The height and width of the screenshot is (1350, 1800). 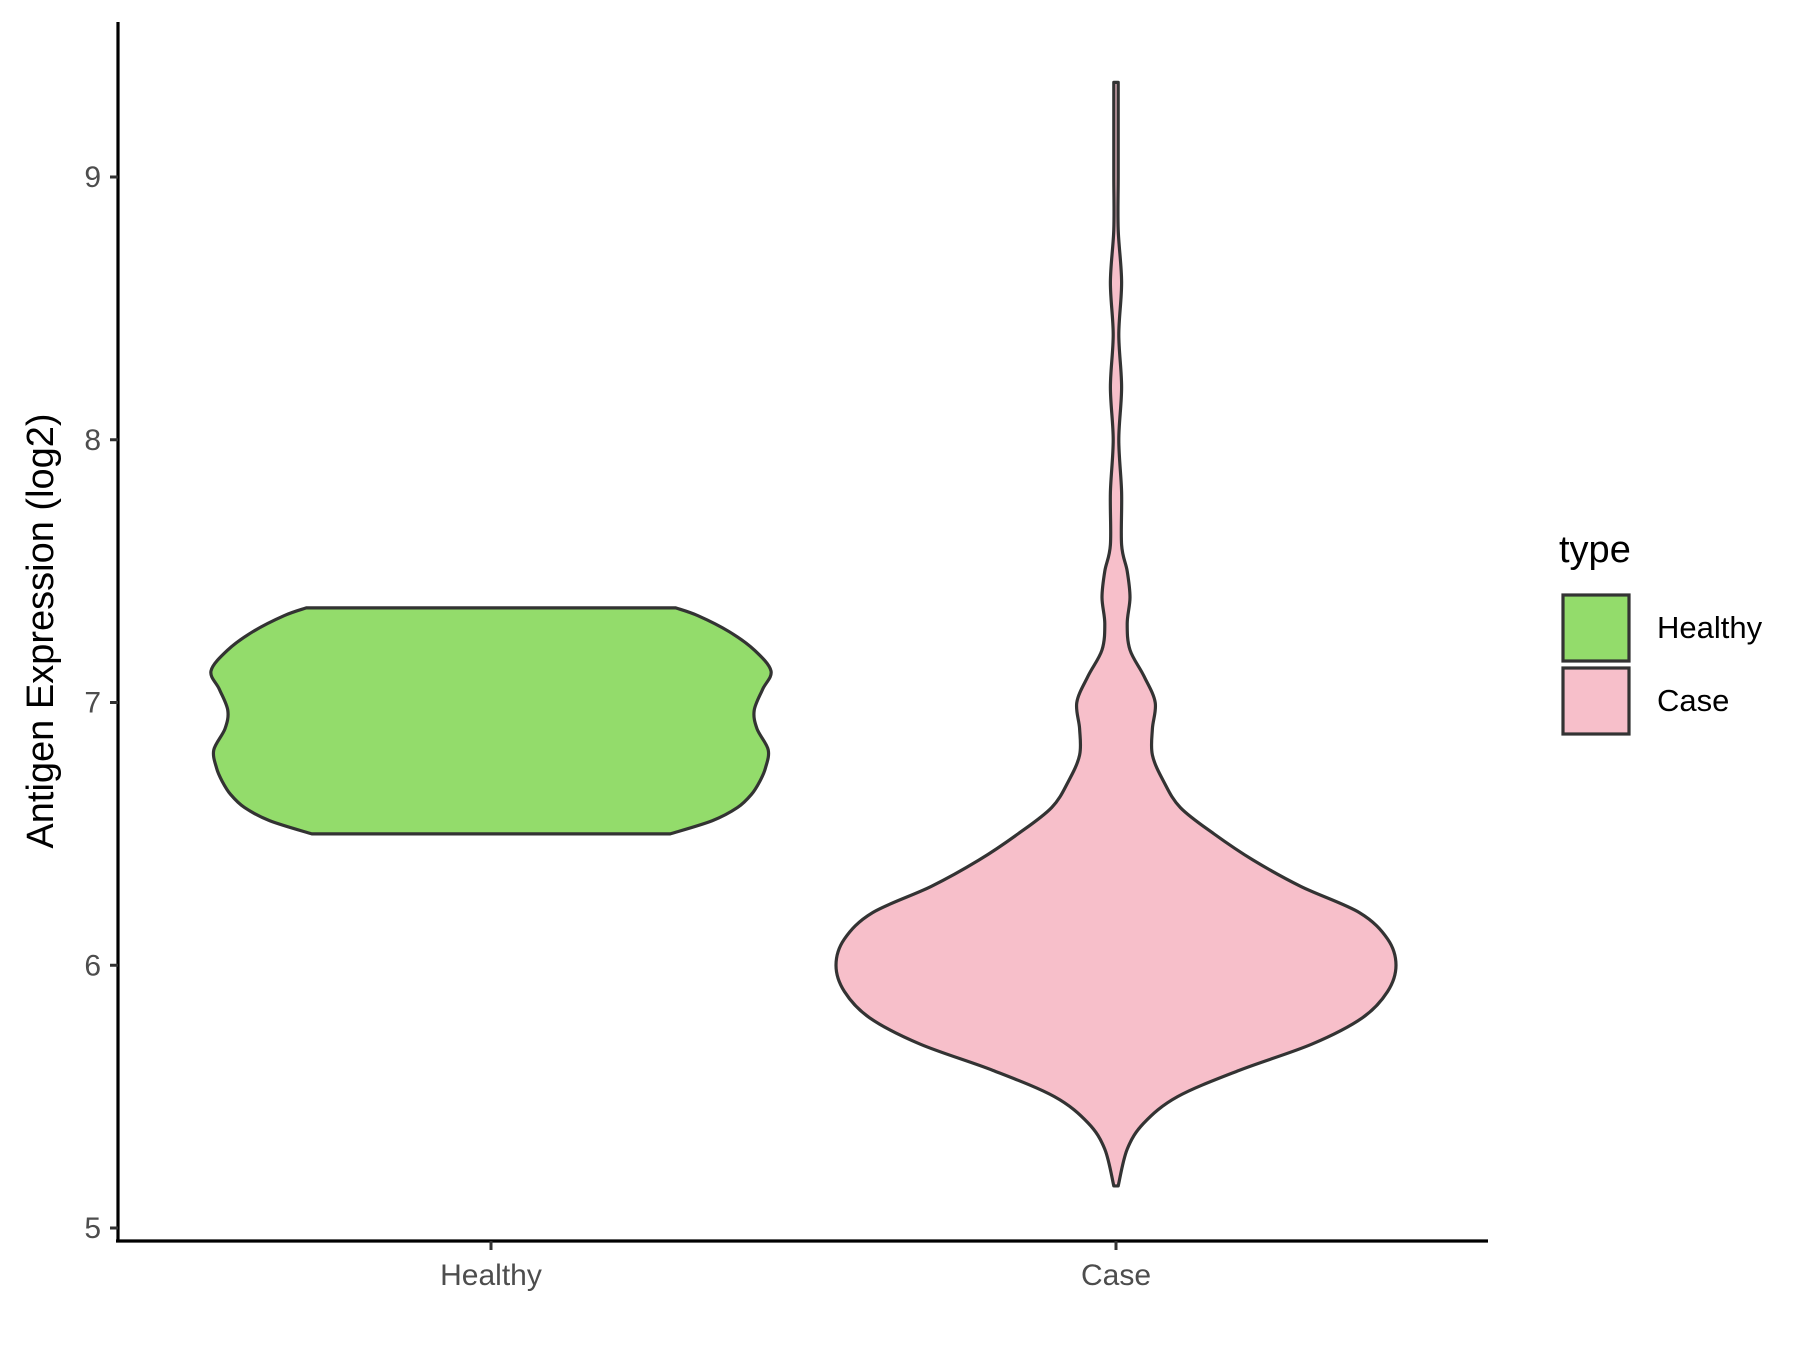 What do you see at coordinates (802, 1265) in the screenshot?
I see `x-axis: Healthy Case` at bounding box center [802, 1265].